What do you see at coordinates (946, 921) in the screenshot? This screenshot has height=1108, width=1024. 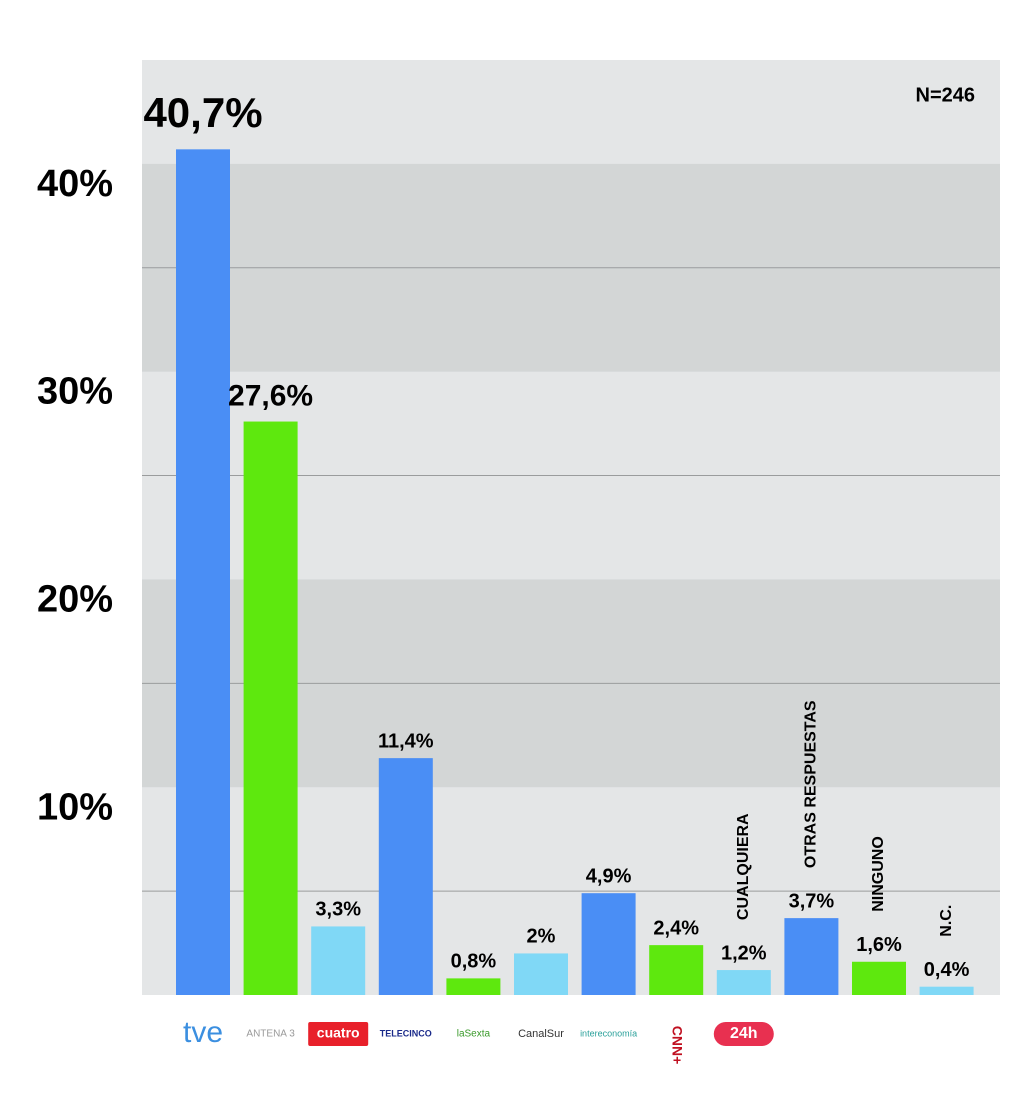 I see `bar-annotation: N.C.` at bounding box center [946, 921].